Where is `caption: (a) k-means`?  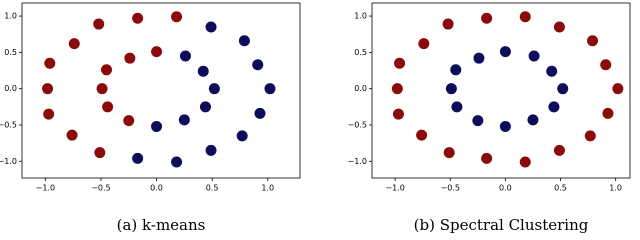
caption: (a) k-means is located at coordinates (161, 225).